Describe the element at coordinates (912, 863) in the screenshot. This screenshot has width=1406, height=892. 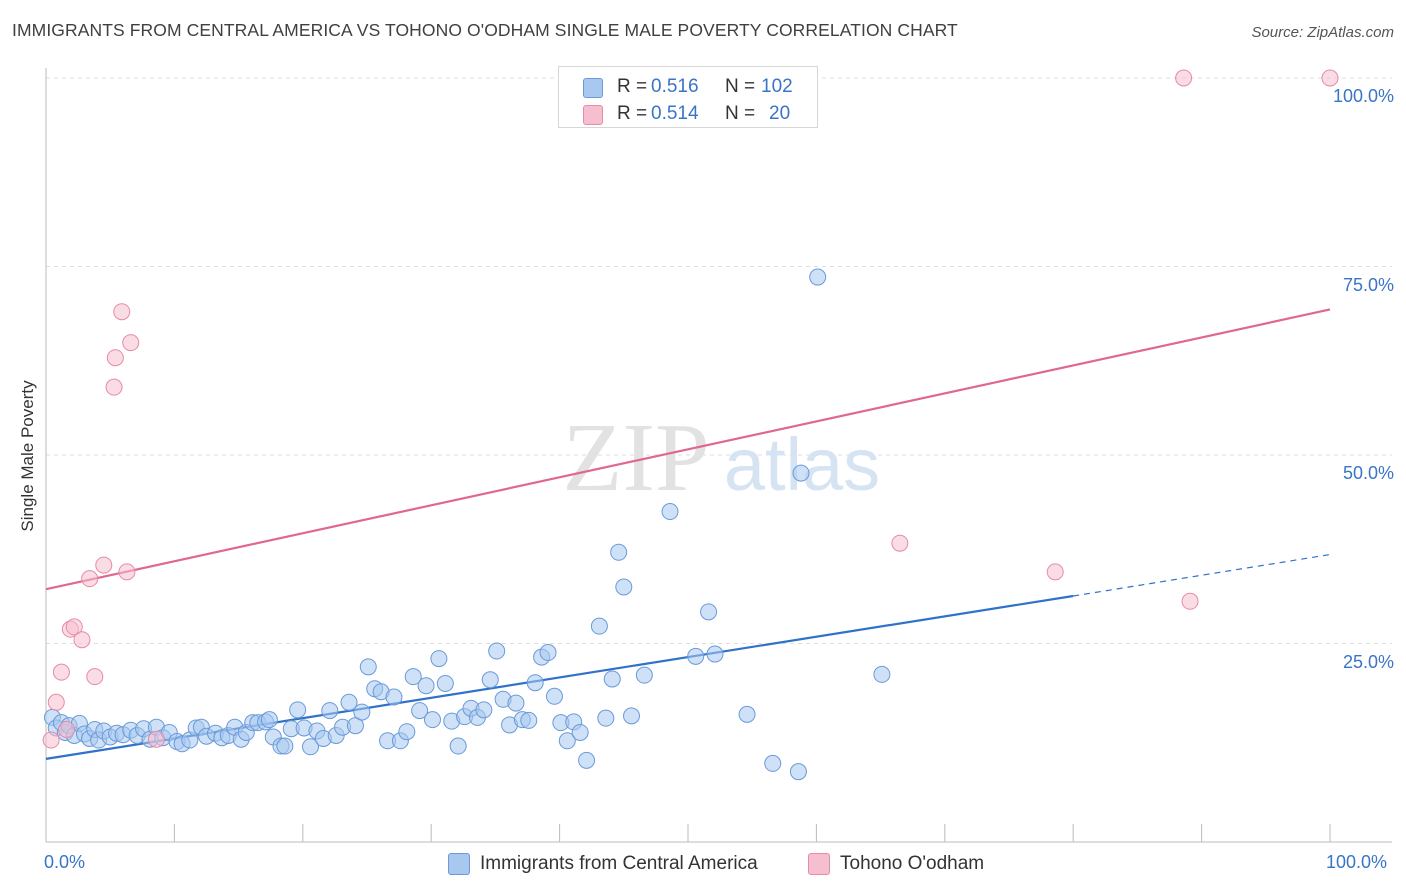
I see `legend-label: Tohono O'odham` at that location.